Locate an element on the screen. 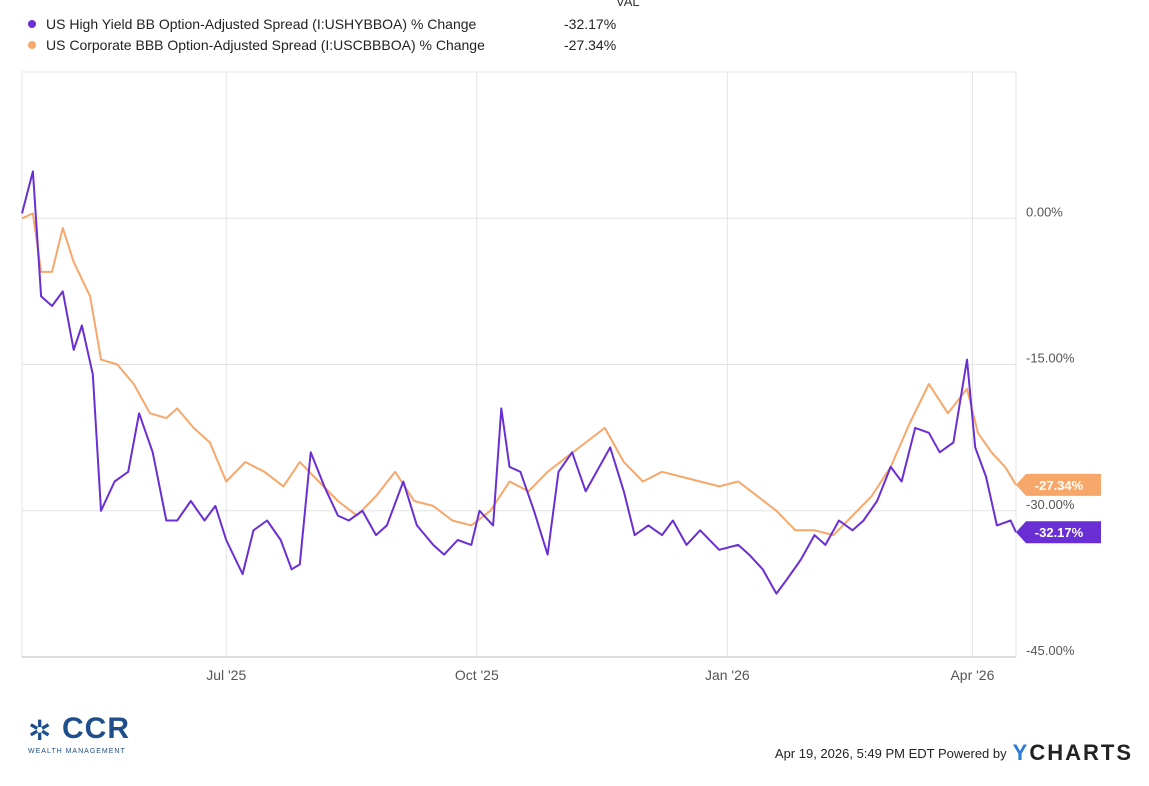  ycharts-logo: YCHARTS is located at coordinates (1073, 753).